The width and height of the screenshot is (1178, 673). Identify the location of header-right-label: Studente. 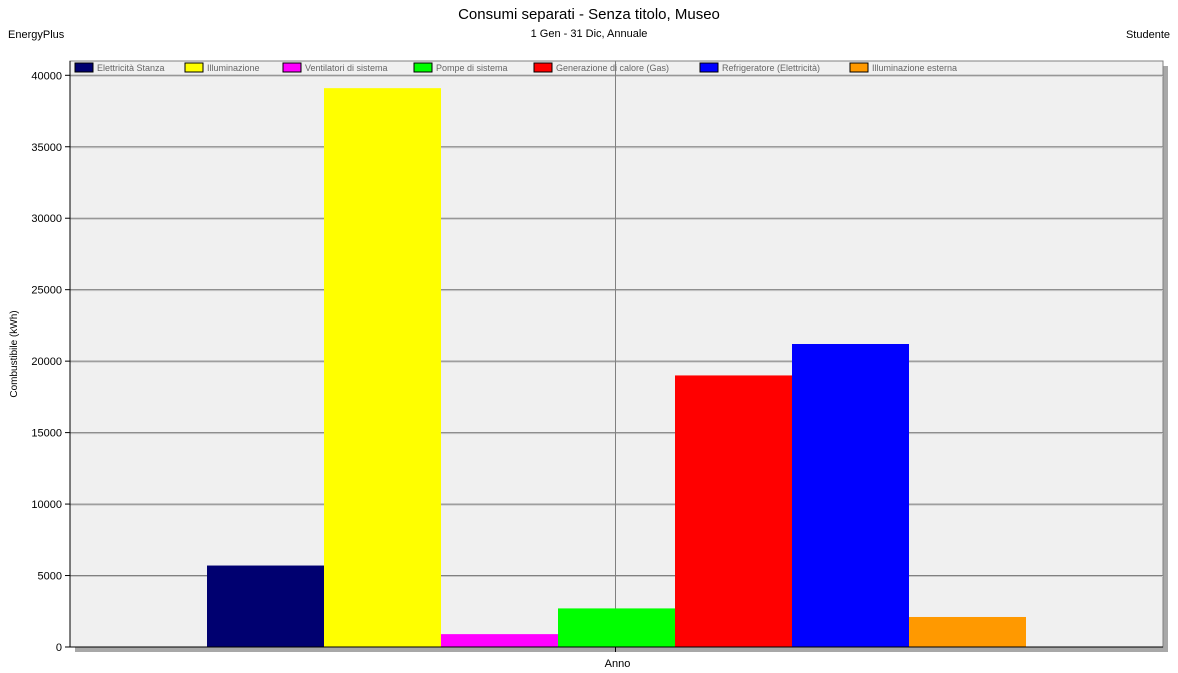
(1147, 35).